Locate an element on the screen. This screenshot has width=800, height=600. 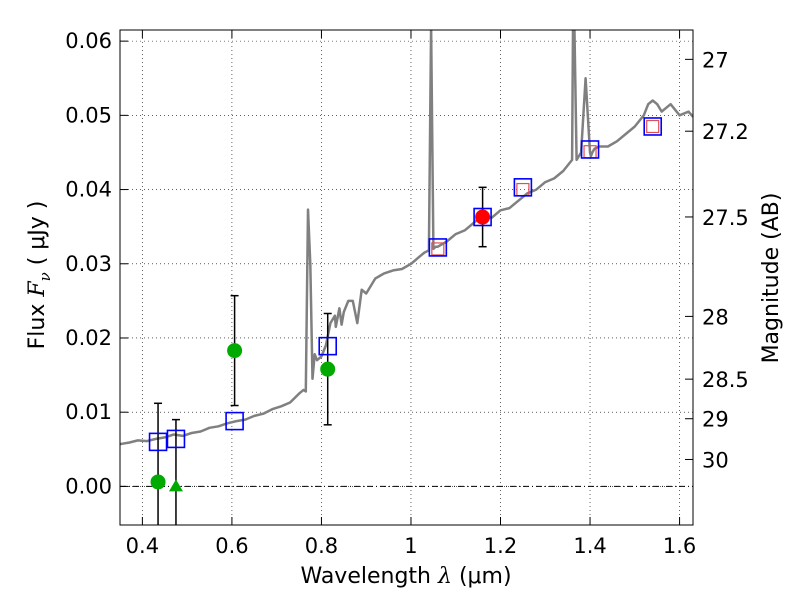
y-tick-label: 0.04 is located at coordinates (88, 190).